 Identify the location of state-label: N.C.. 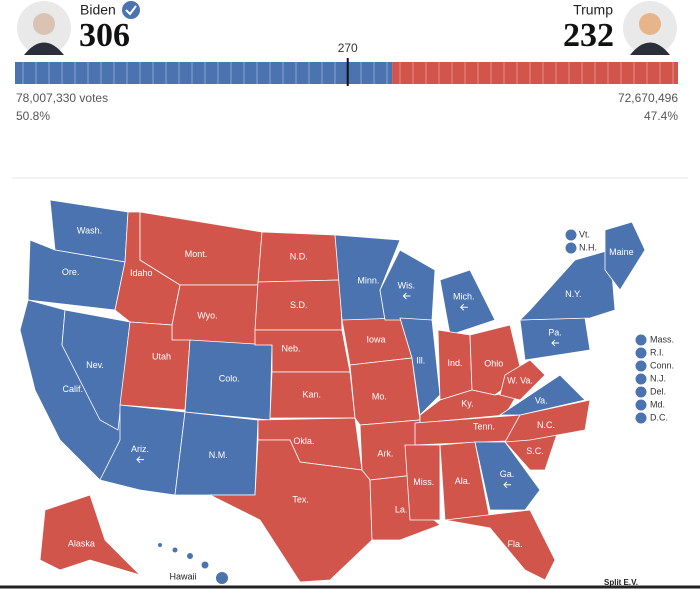
(546, 425).